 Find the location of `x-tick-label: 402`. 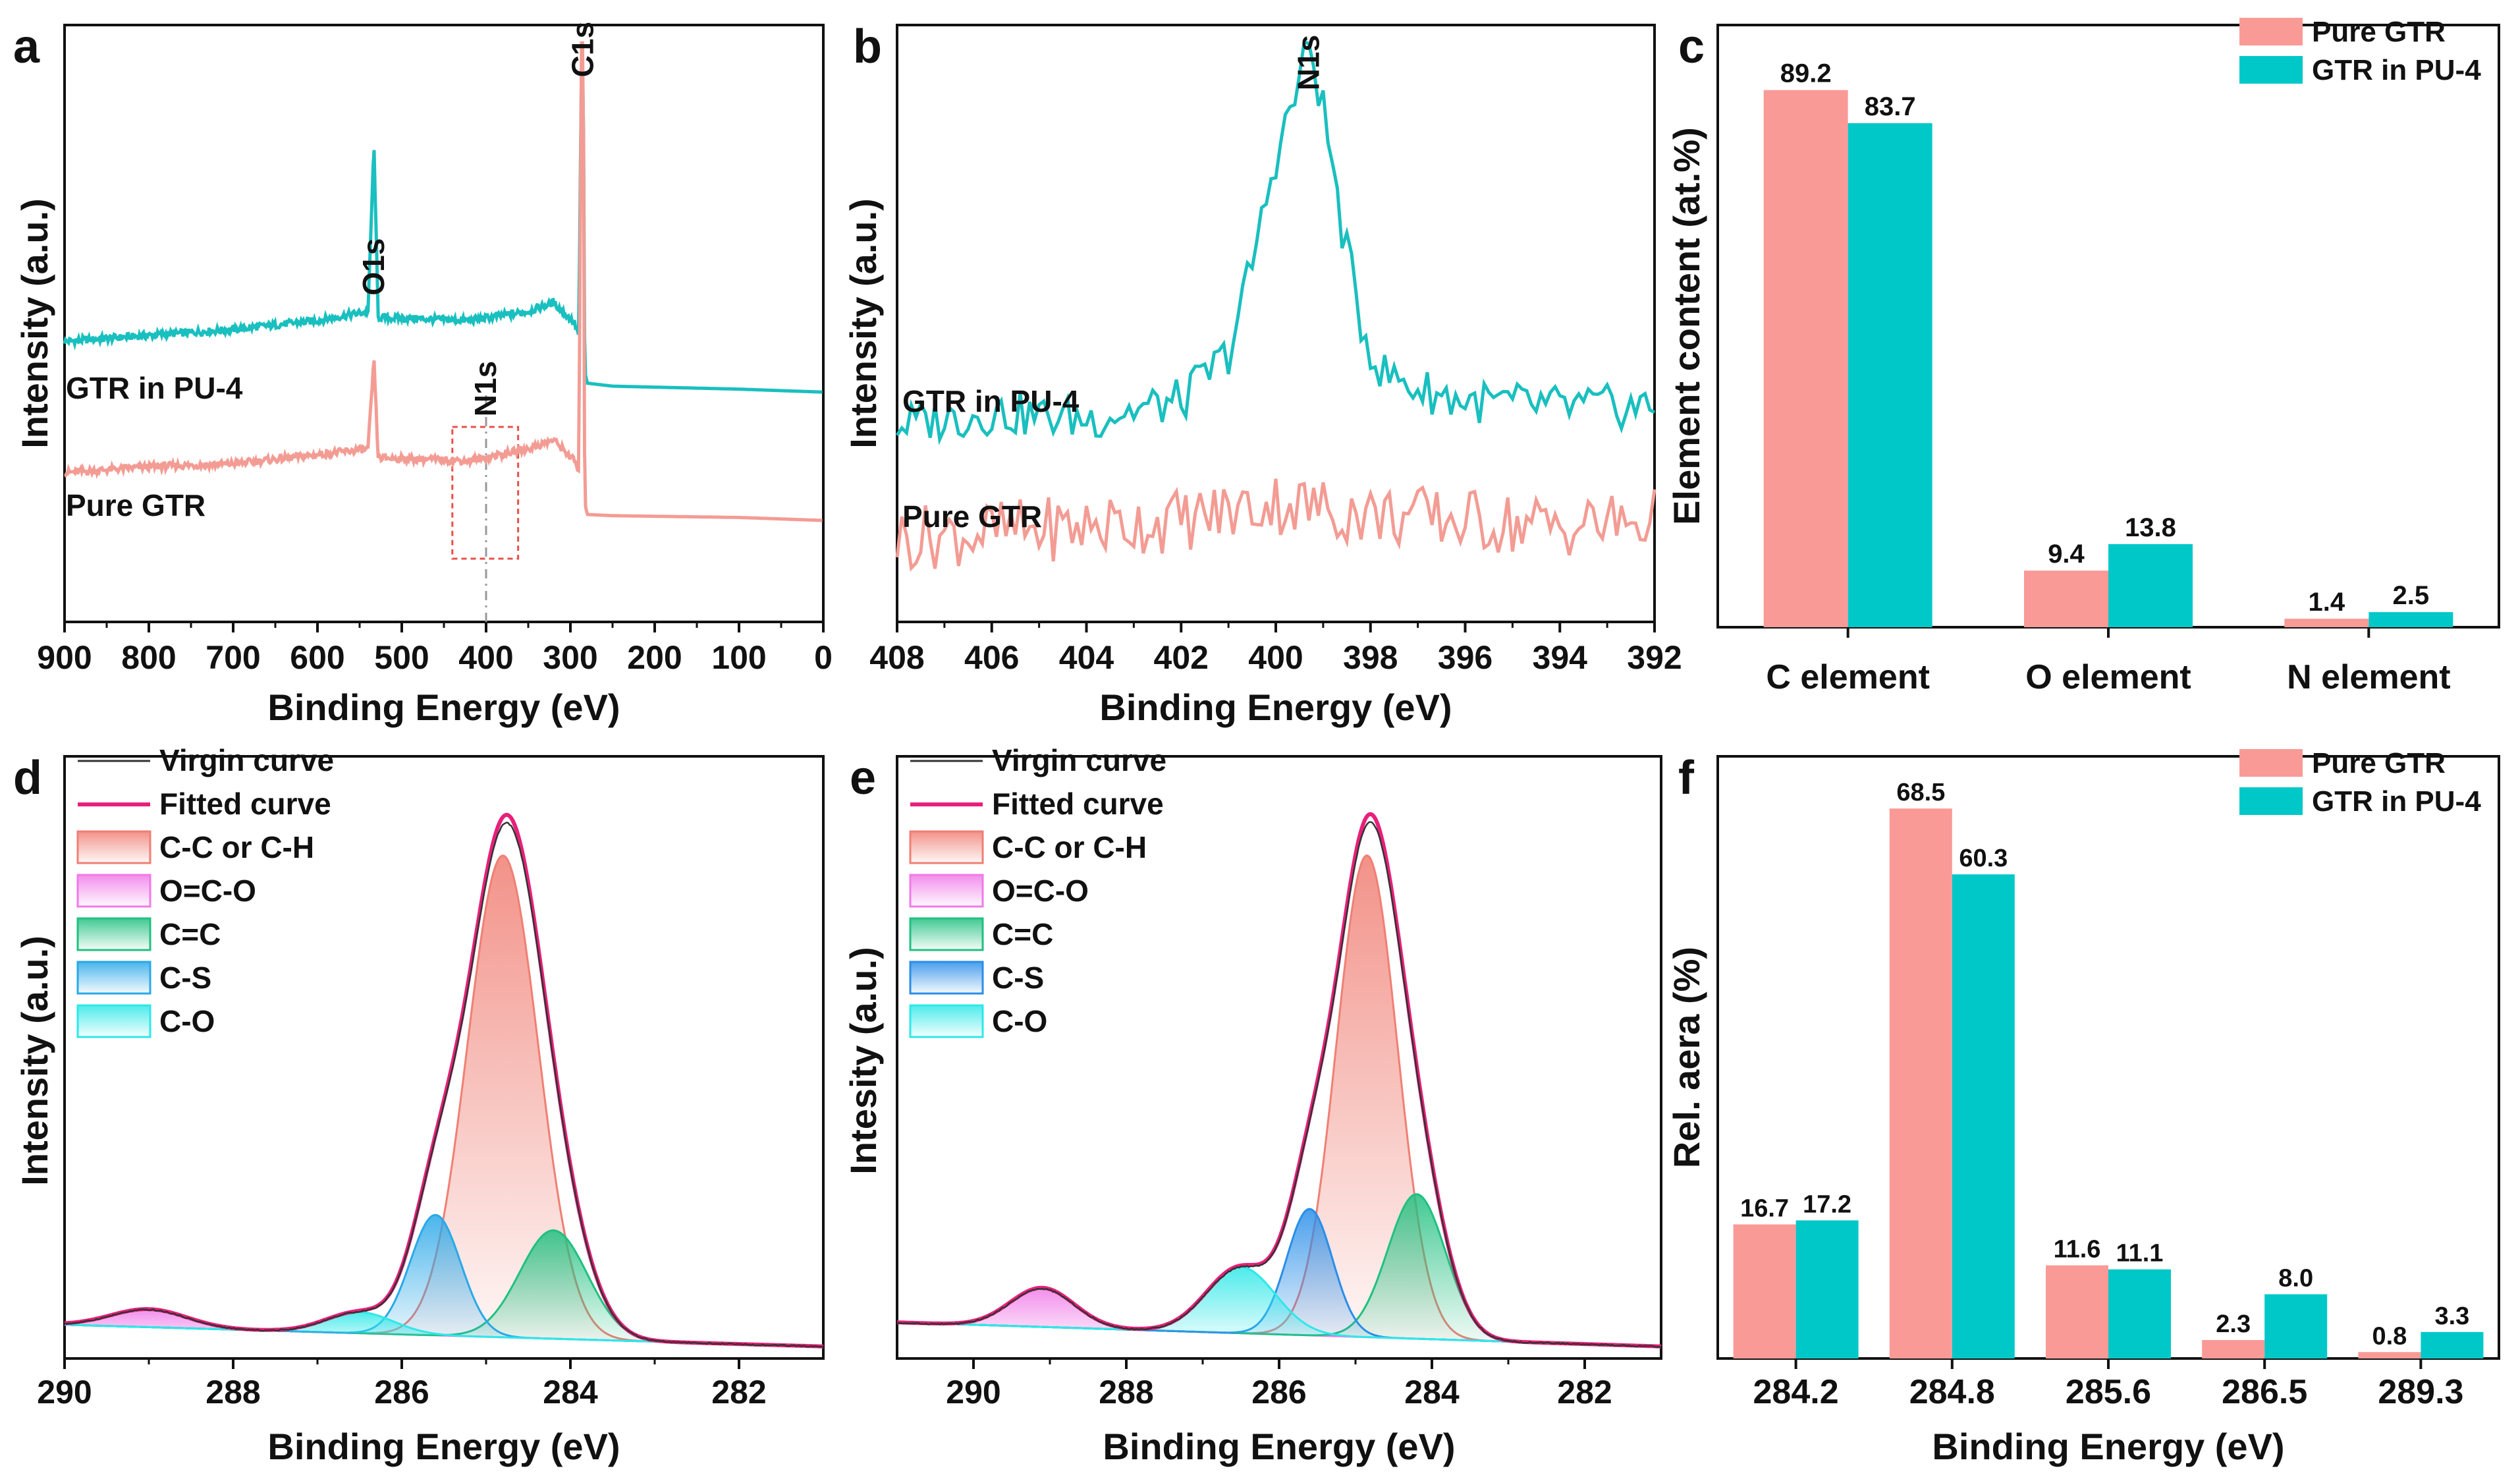

x-tick-label: 402 is located at coordinates (1181, 657).